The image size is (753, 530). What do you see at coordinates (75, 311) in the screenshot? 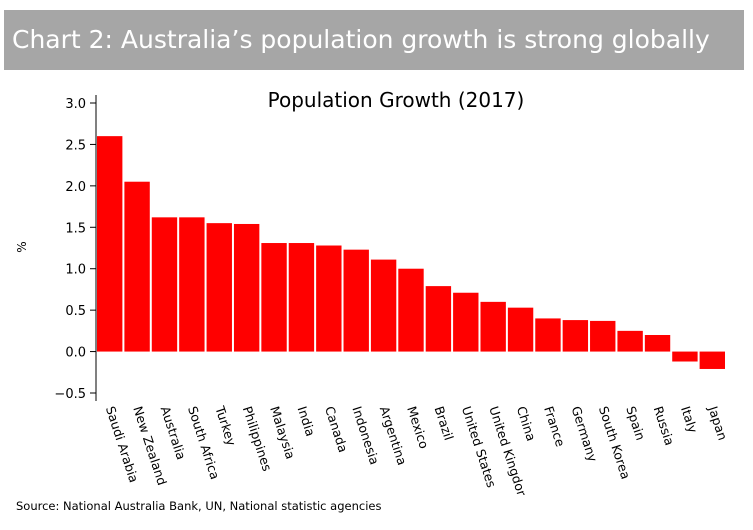
I see `y-tick-label: 0.5` at bounding box center [75, 311].